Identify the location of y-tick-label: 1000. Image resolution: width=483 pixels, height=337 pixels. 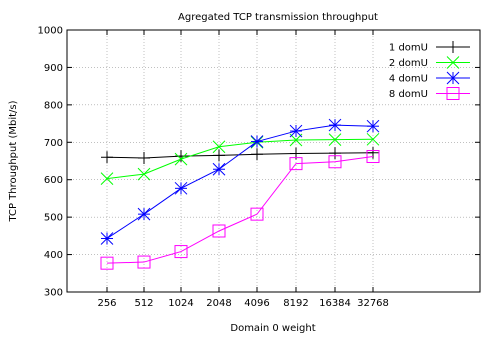
(50, 31).